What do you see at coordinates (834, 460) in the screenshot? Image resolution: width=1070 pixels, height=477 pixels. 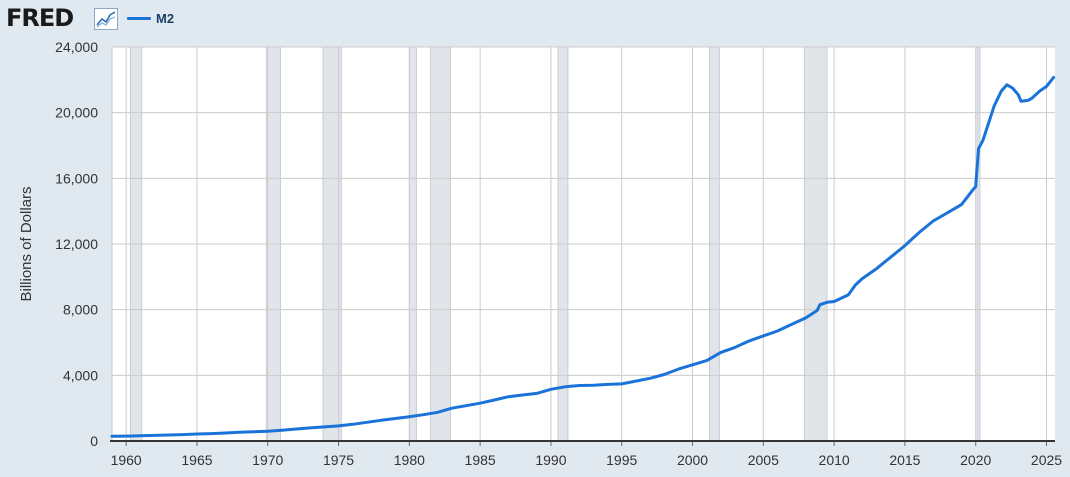 I see `x-tick-label: 2010` at bounding box center [834, 460].